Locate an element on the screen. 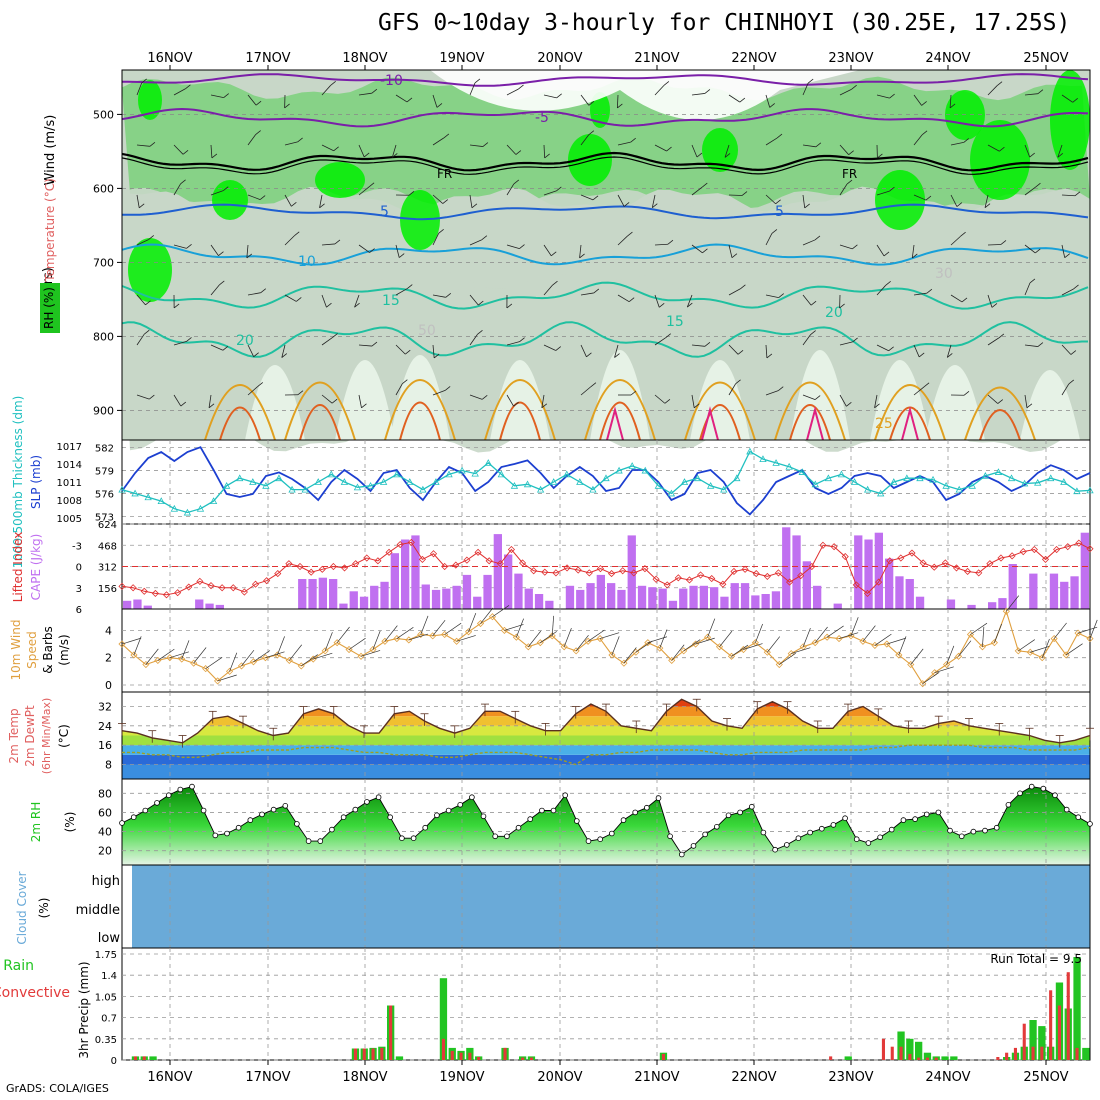  rh2m-units-label: (%) is located at coordinates (70, 822).